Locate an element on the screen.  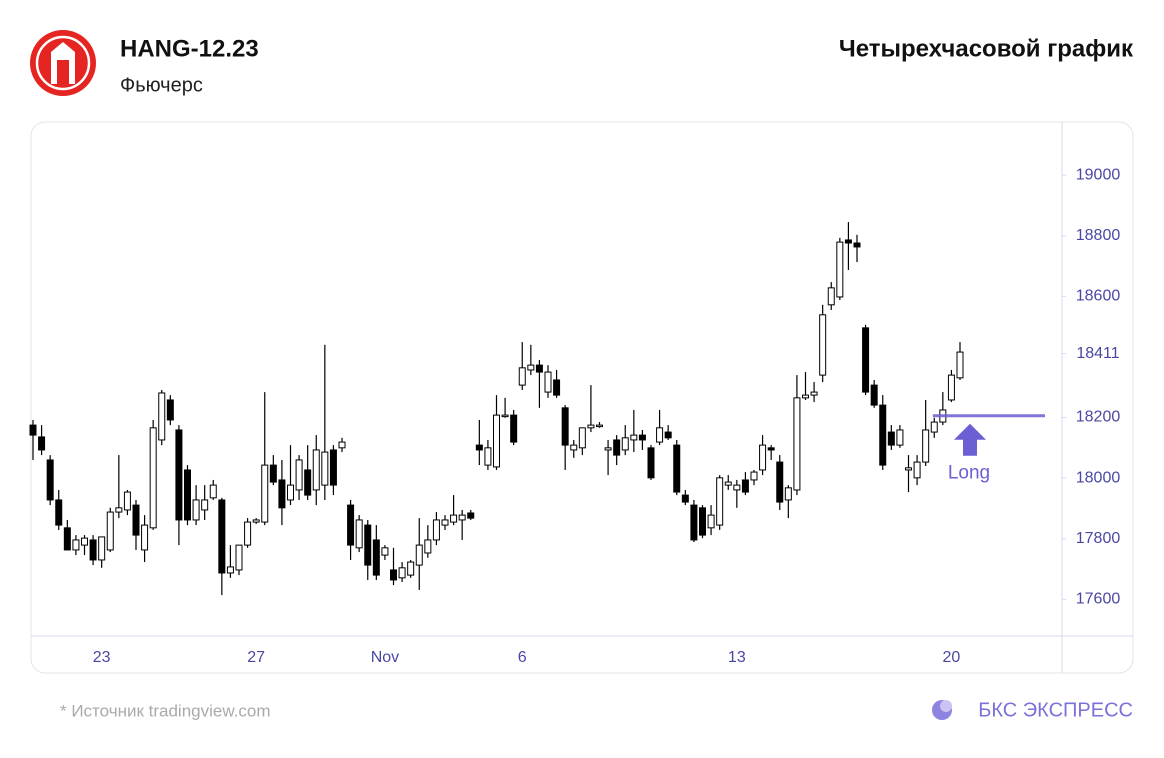
x-tick-label: 27 is located at coordinates (256, 657).